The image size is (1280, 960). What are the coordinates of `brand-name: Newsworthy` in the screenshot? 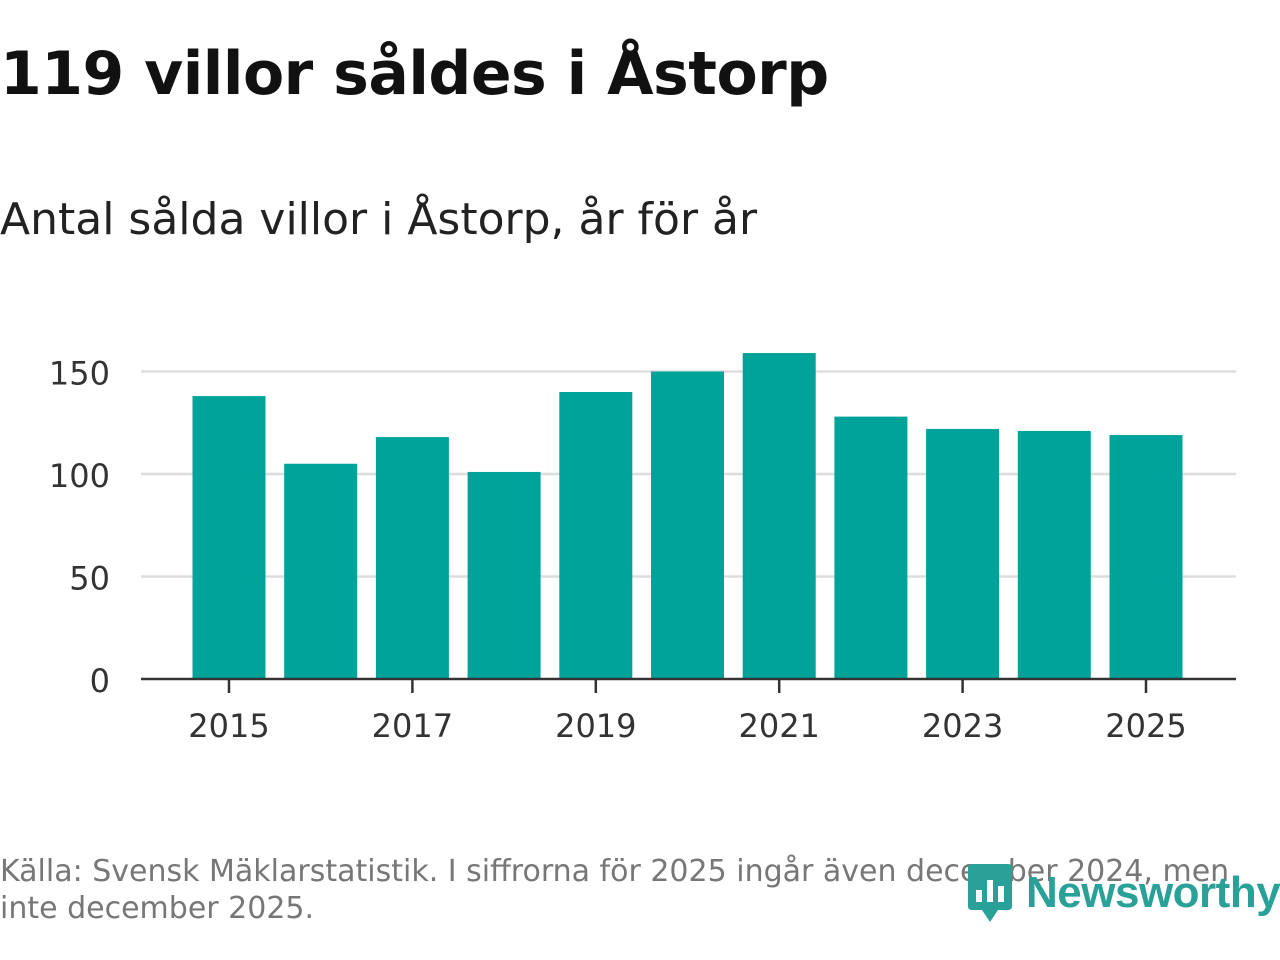 It's located at (1153, 892).